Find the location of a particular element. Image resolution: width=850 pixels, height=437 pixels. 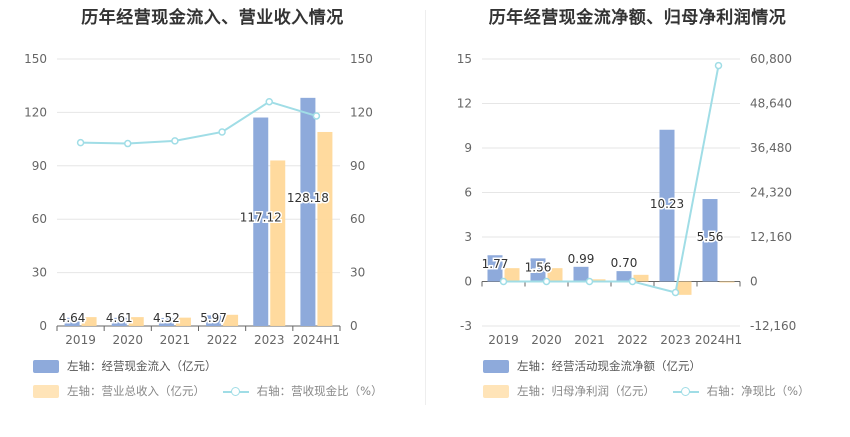

y-right-tick-label: -12,160 is located at coordinates (773, 326).